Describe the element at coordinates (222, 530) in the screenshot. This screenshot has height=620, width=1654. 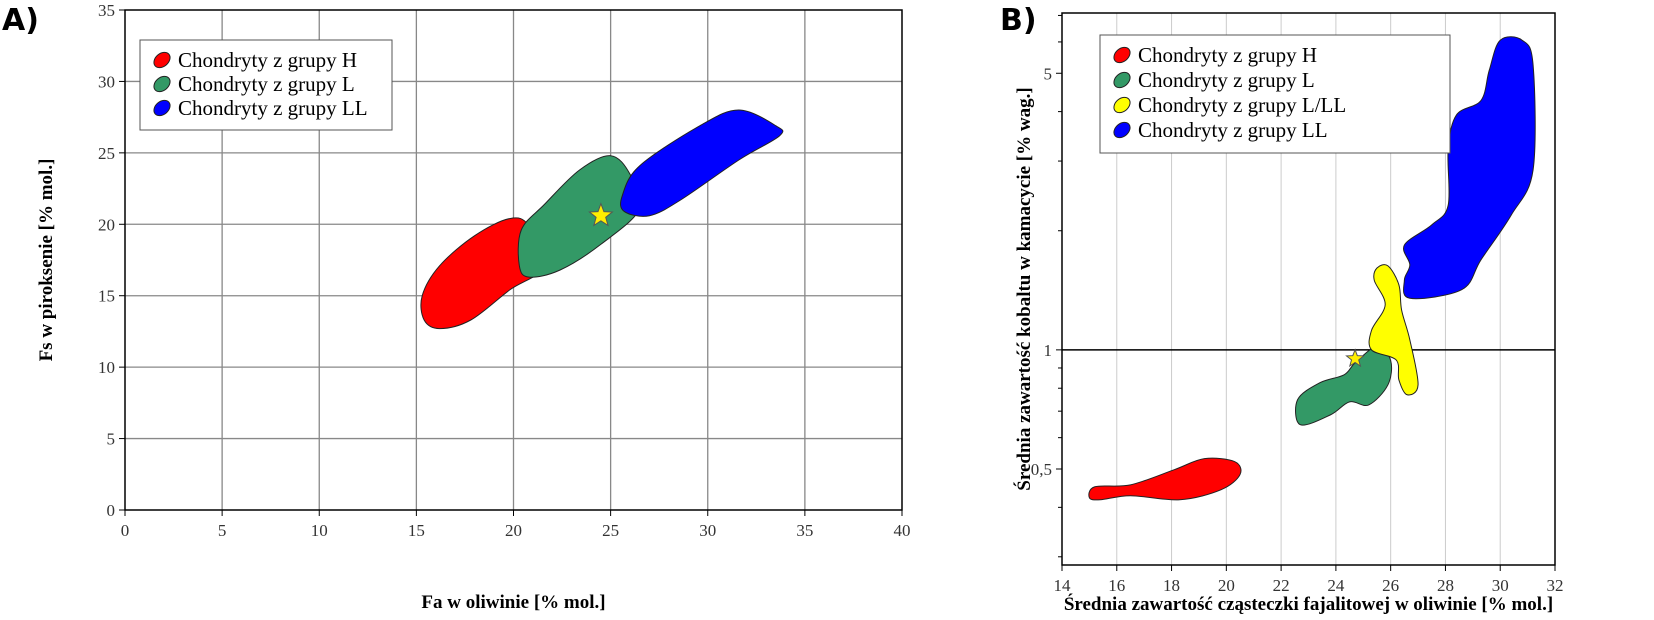
I see `x-tick-label: 5` at that location.